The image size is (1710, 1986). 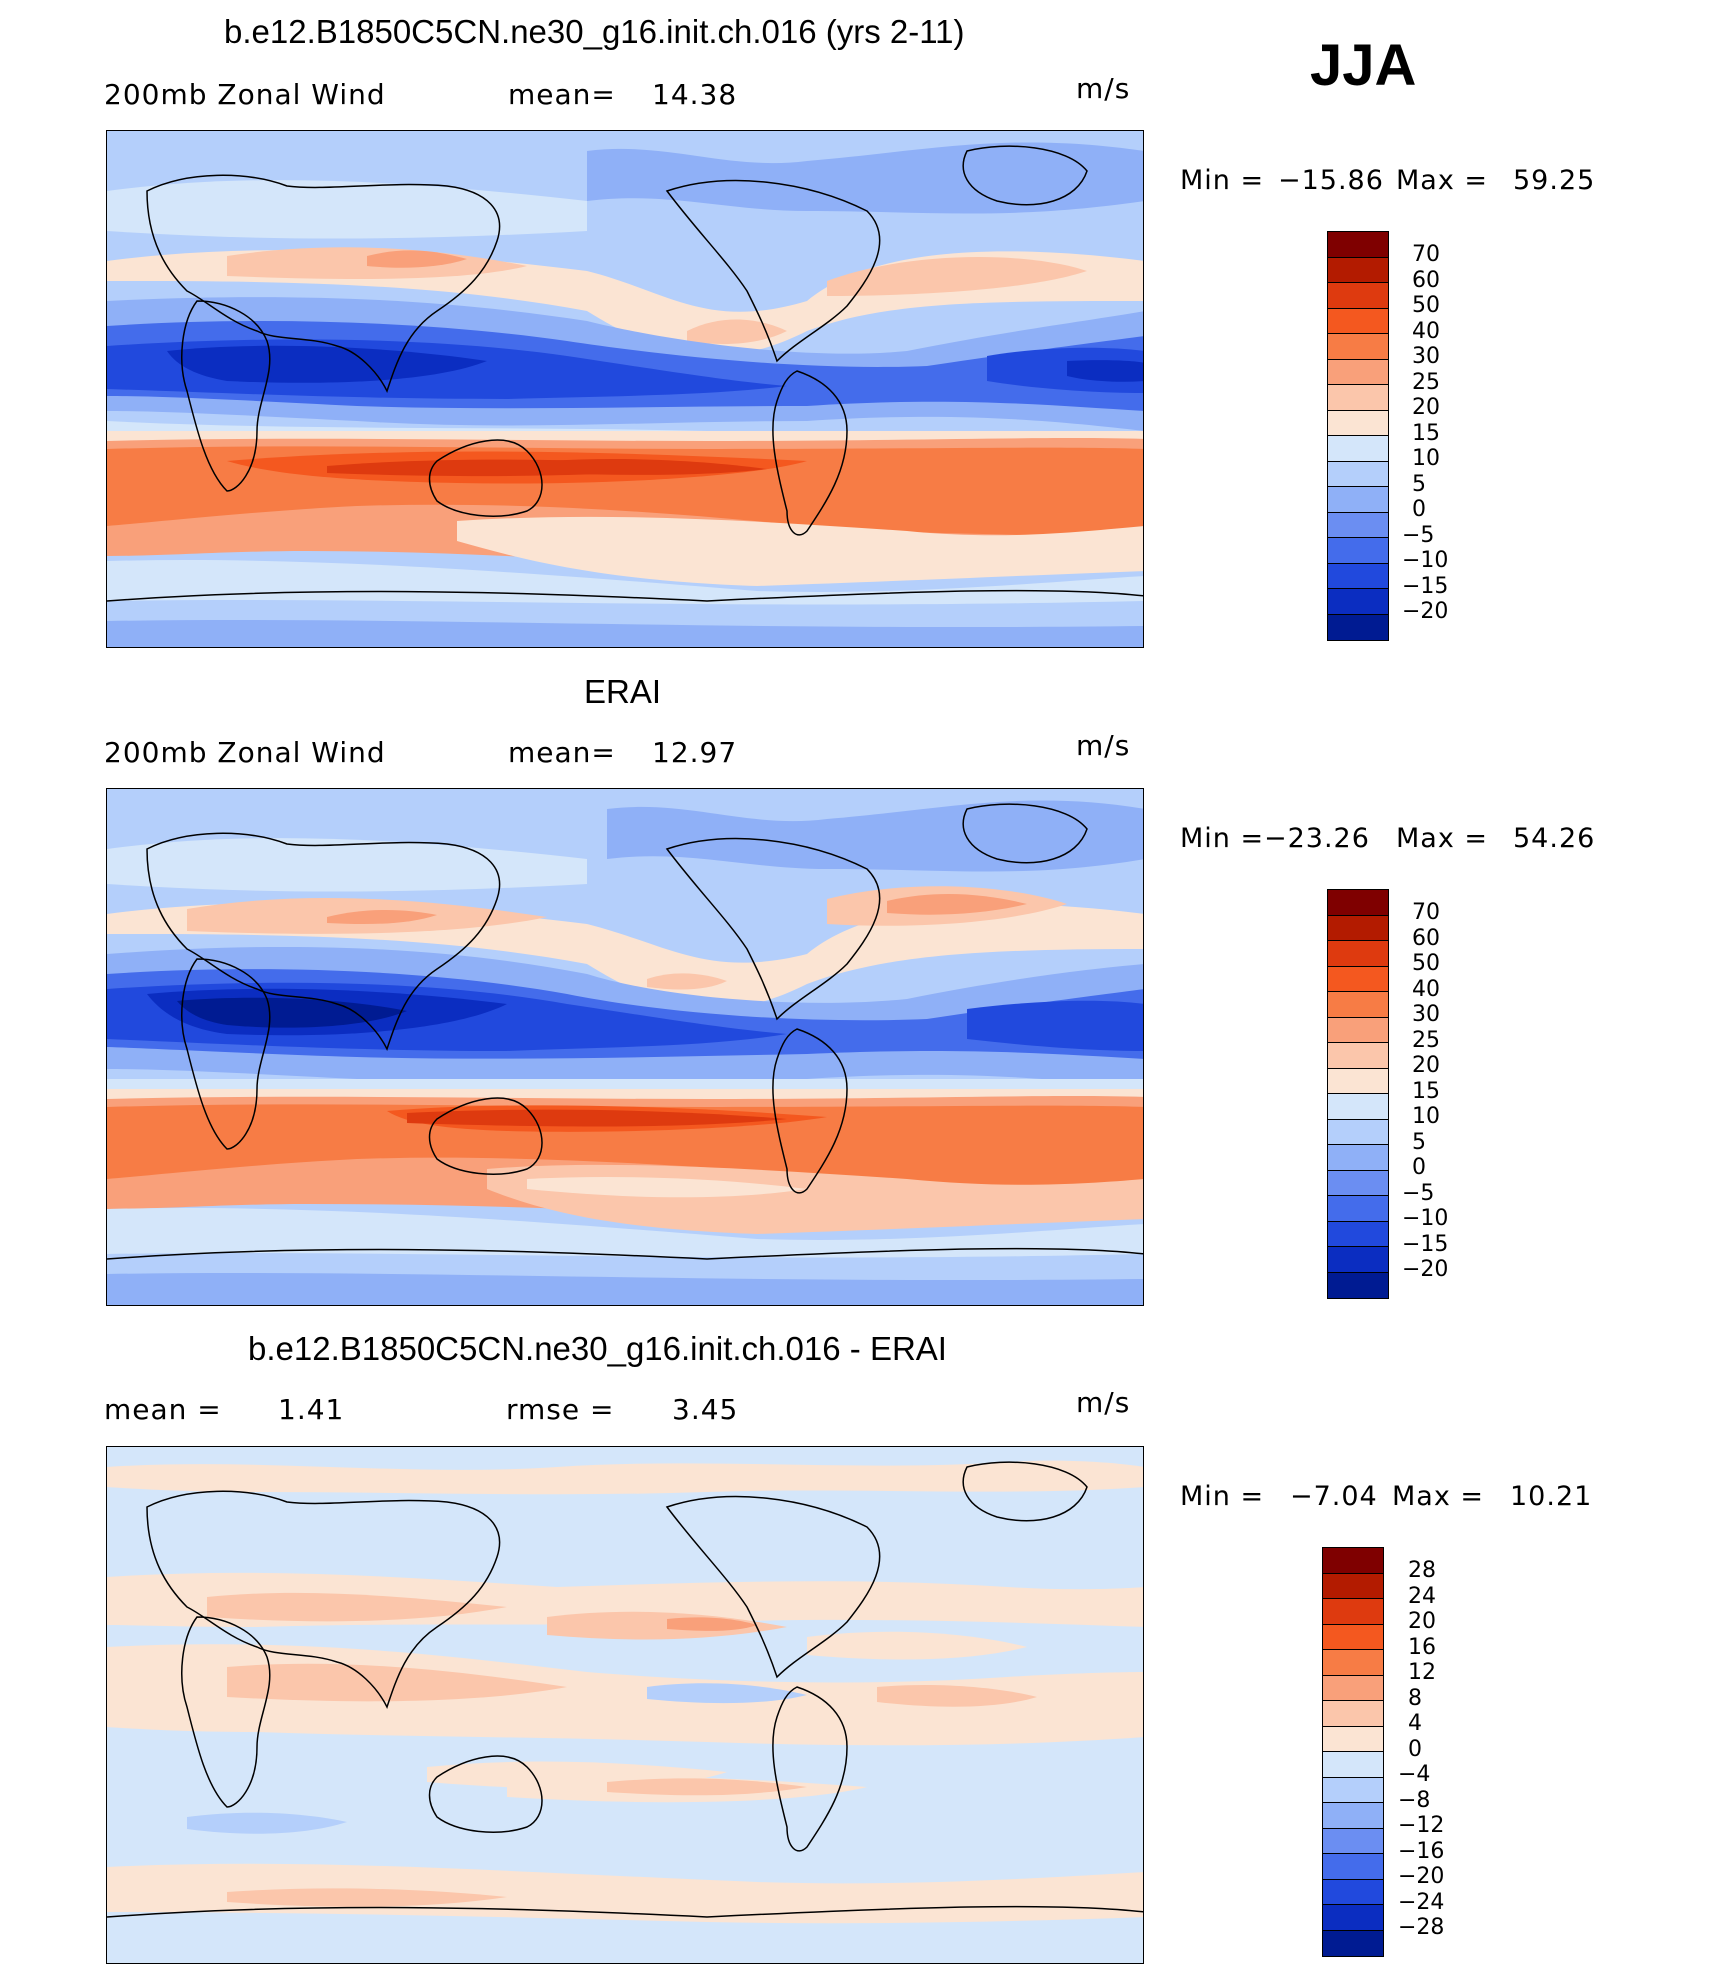 What do you see at coordinates (245, 94) in the screenshot?
I see `panel-variable-label: 200mb Zonal Wind` at bounding box center [245, 94].